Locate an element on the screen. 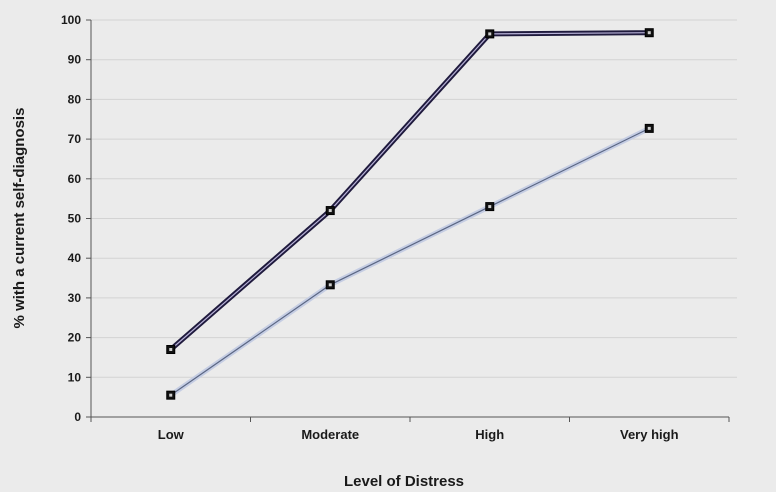 This screenshot has width=776, height=492. y-tick-label: 100 is located at coordinates (71, 20).